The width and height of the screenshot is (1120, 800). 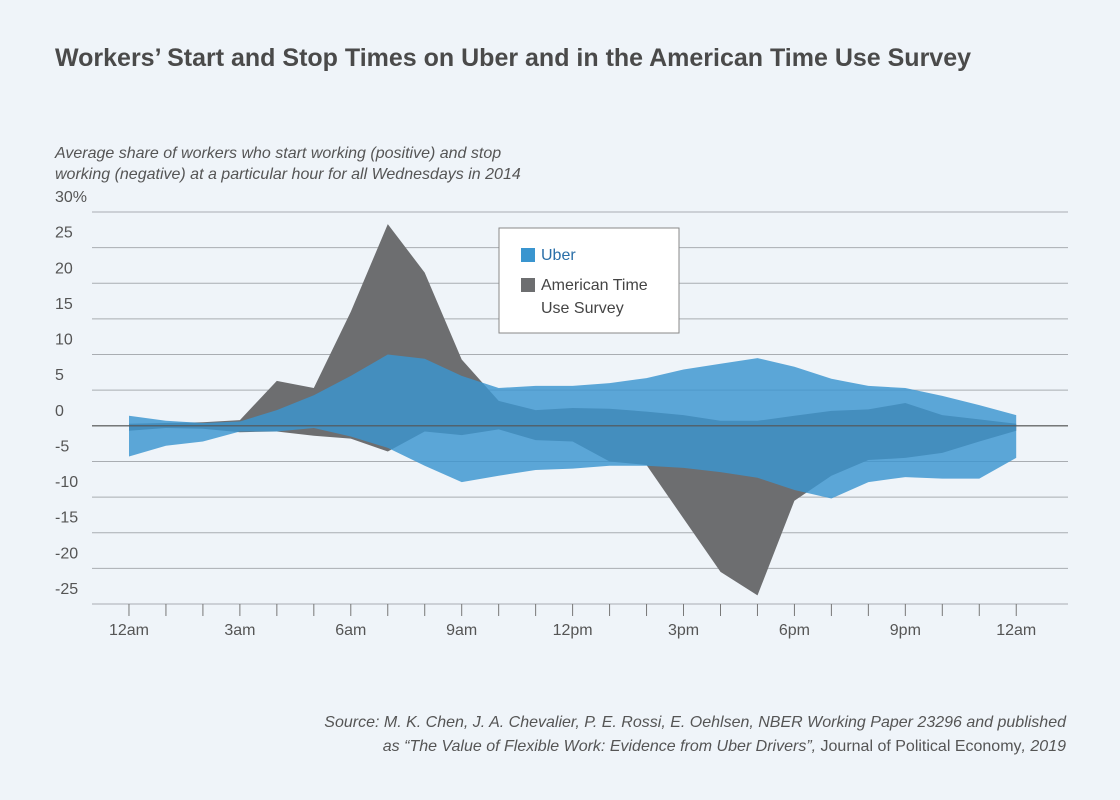 What do you see at coordinates (905, 630) in the screenshot?
I see `x-tick-label: 9pm` at bounding box center [905, 630].